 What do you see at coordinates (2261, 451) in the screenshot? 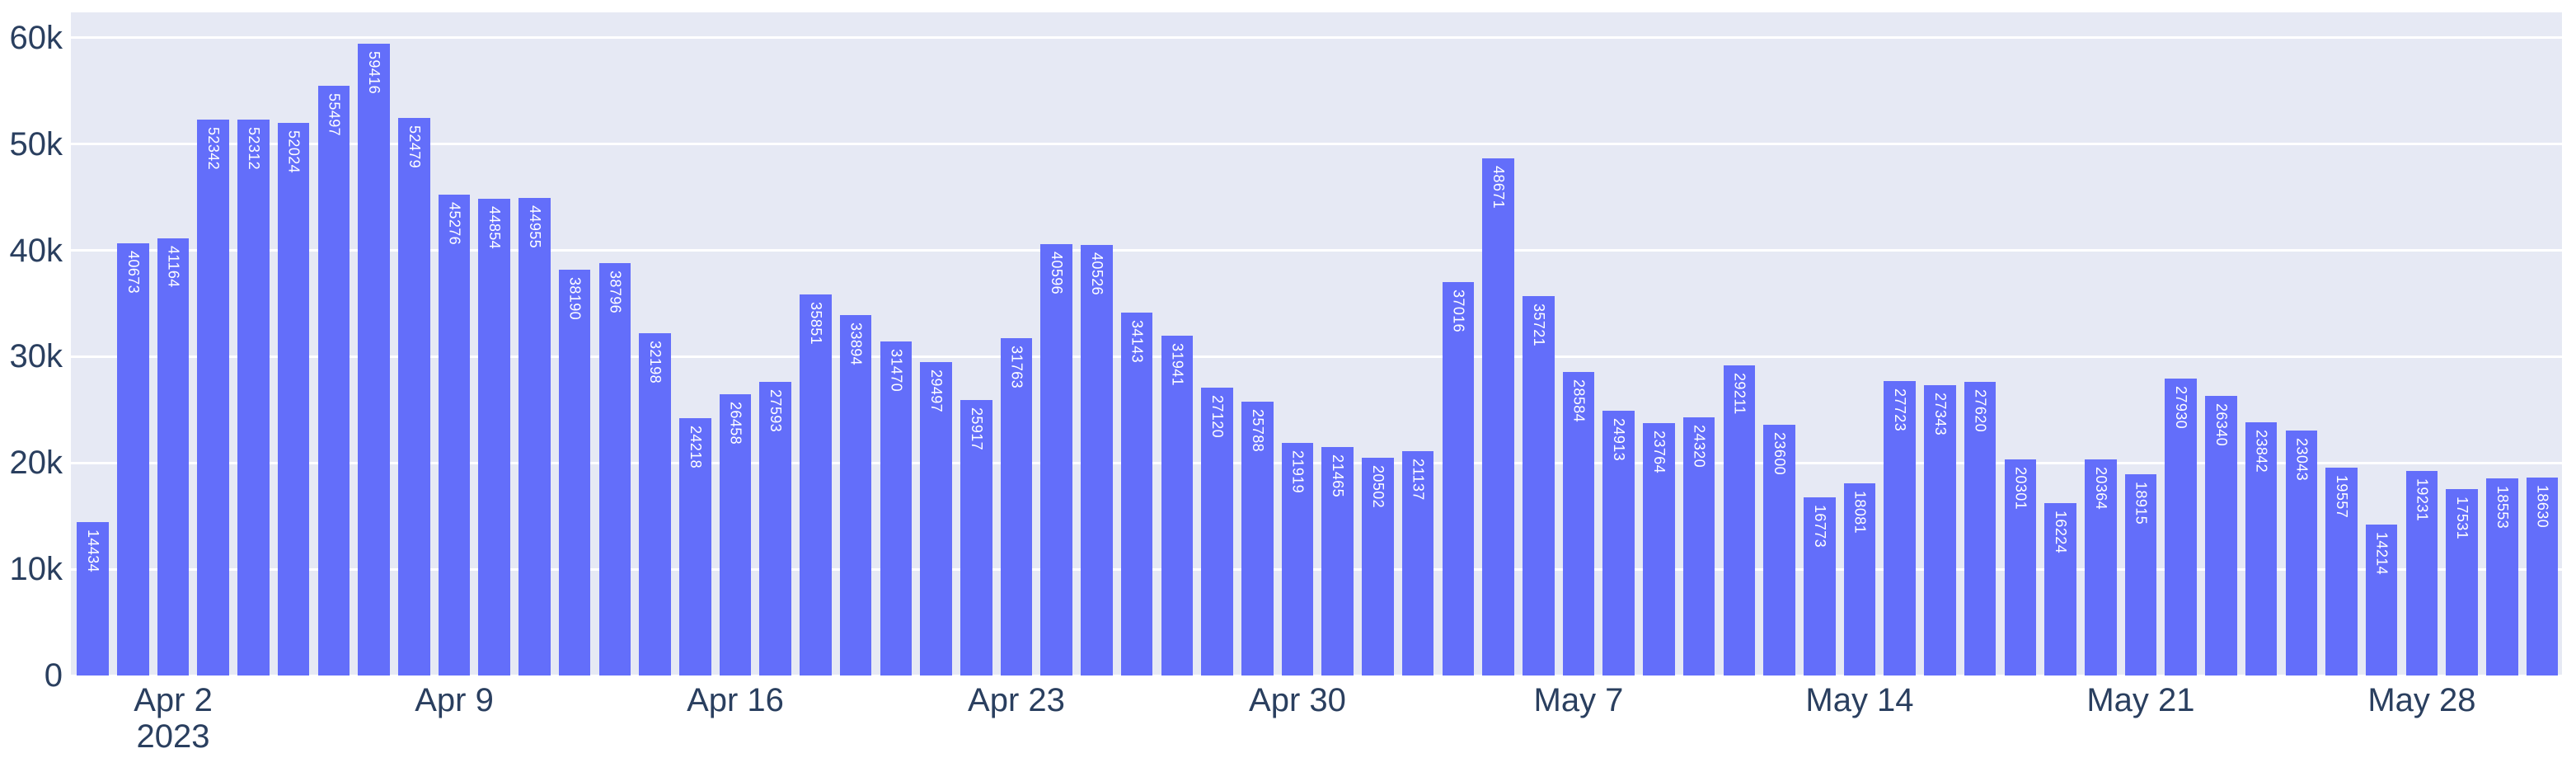
I see `bar-value-label: 23842` at bounding box center [2261, 451].